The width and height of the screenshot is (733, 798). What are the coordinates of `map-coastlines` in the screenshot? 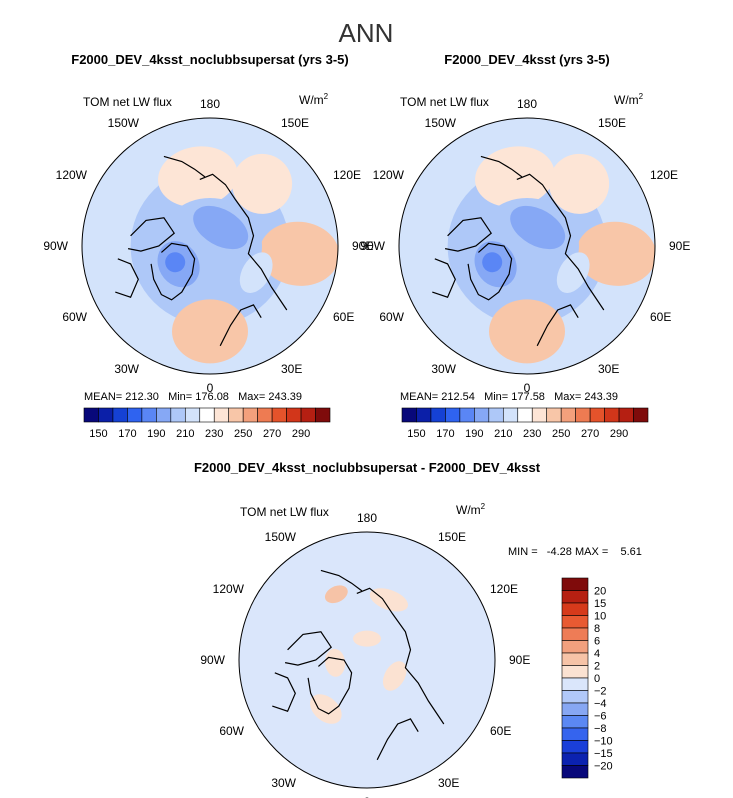 It's located at (201, 251).